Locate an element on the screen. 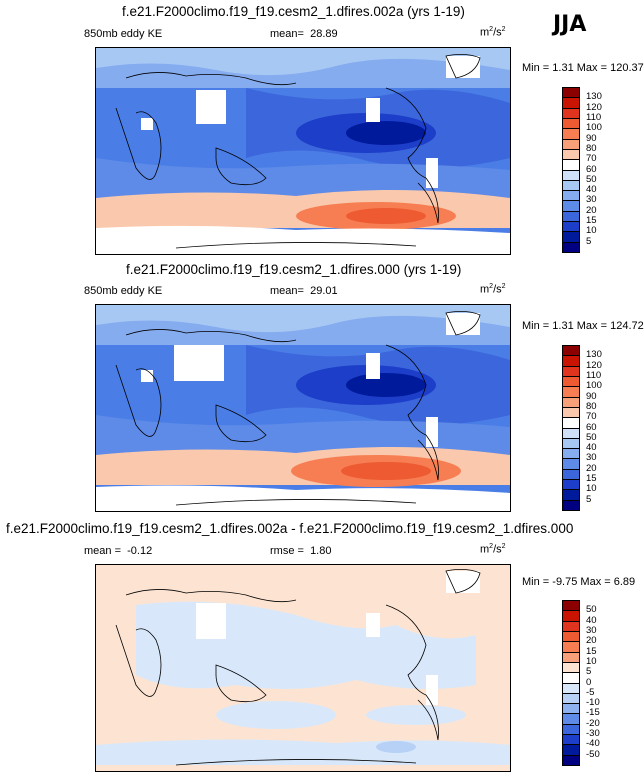 The image size is (644, 775). colorbar-tick-label: 0 is located at coordinates (589, 682).